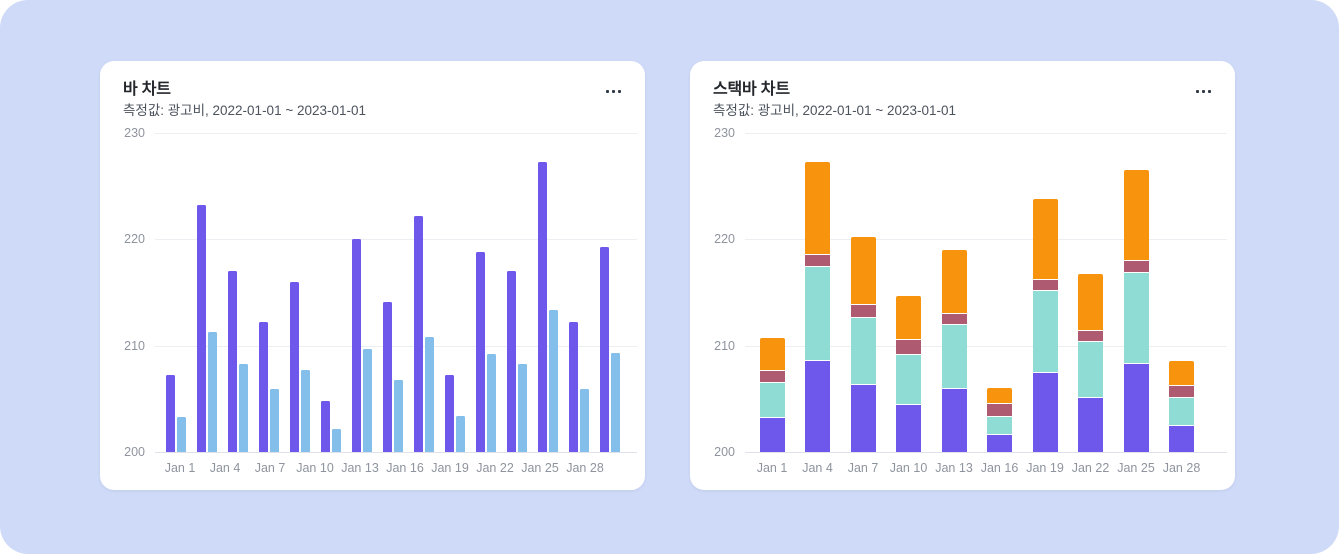 The width and height of the screenshot is (1339, 554). Describe the element at coordinates (450, 468) in the screenshot. I see `x-axis-tick-label: Jan 19` at that location.